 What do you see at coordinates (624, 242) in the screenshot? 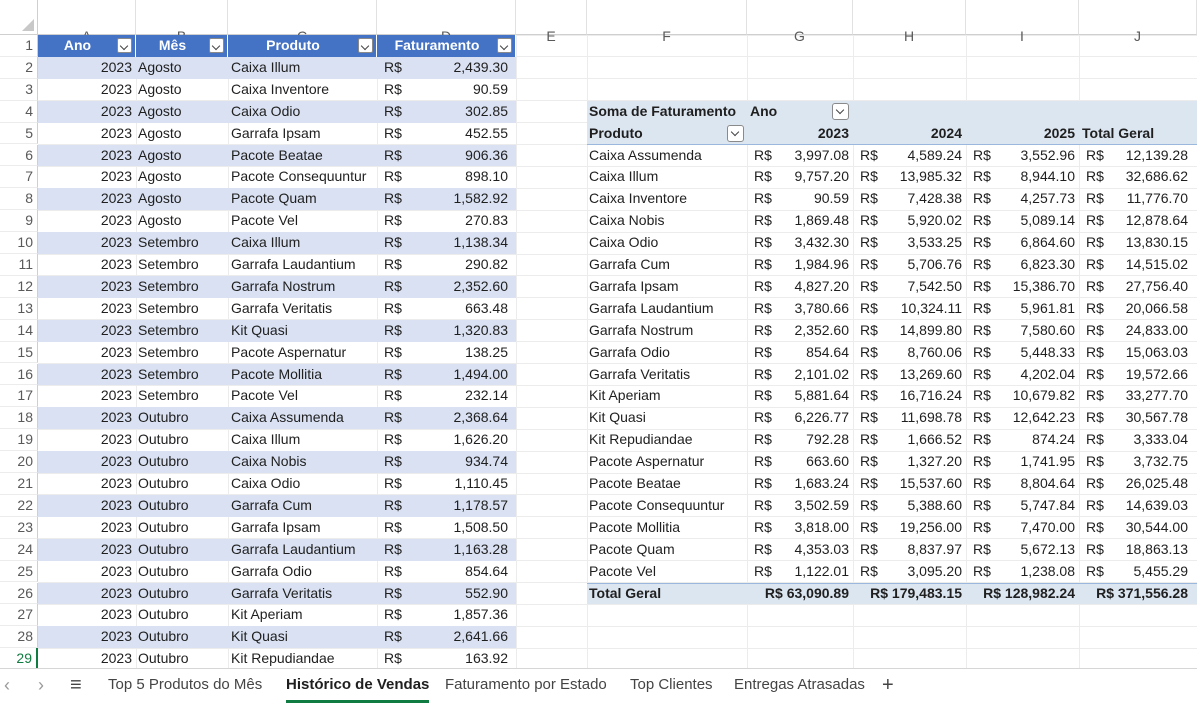
I see `pivot-row-label: Caixa Odio` at bounding box center [624, 242].